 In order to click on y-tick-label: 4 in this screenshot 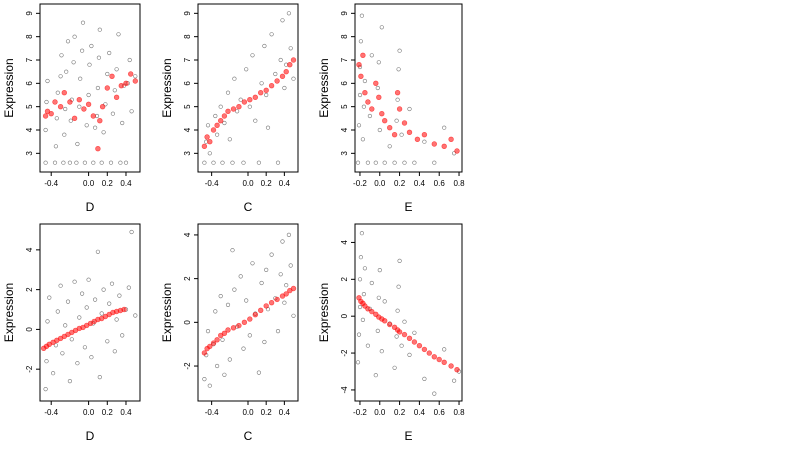, I will do `click(344, 129)`.